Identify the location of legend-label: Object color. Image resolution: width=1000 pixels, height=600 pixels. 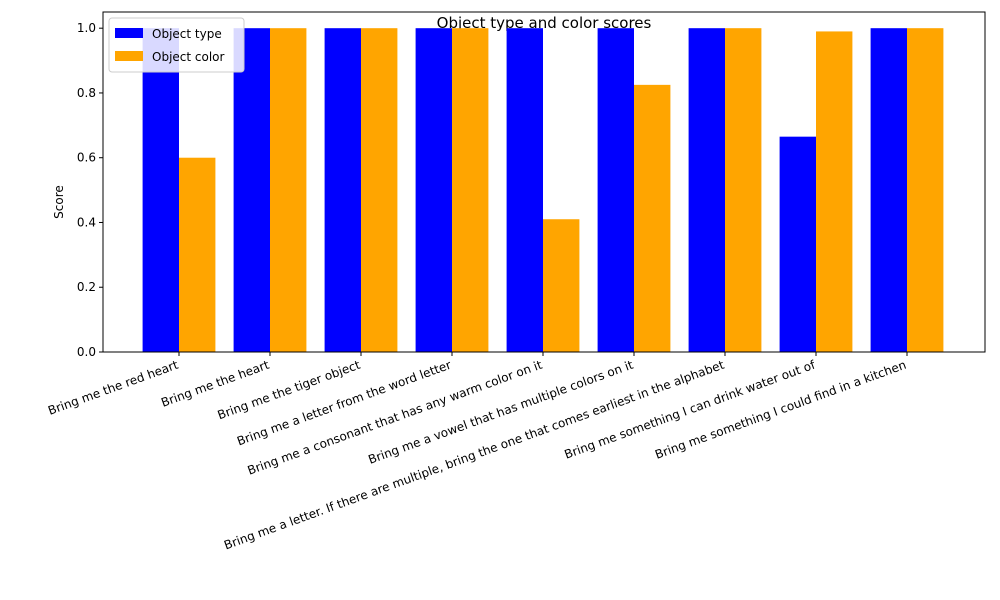
(188, 57).